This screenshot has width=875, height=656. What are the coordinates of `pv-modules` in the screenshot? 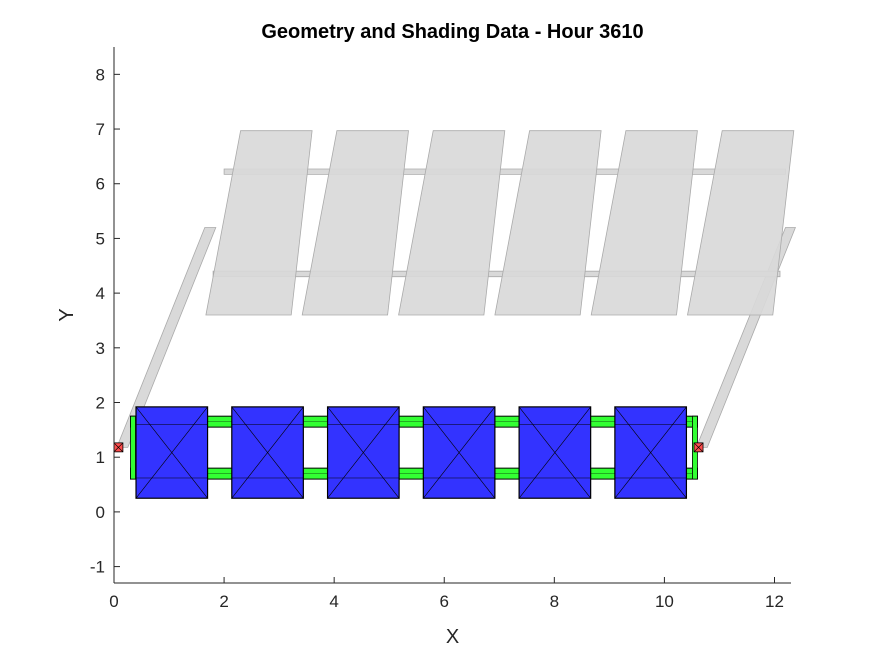 It's located at (411, 452).